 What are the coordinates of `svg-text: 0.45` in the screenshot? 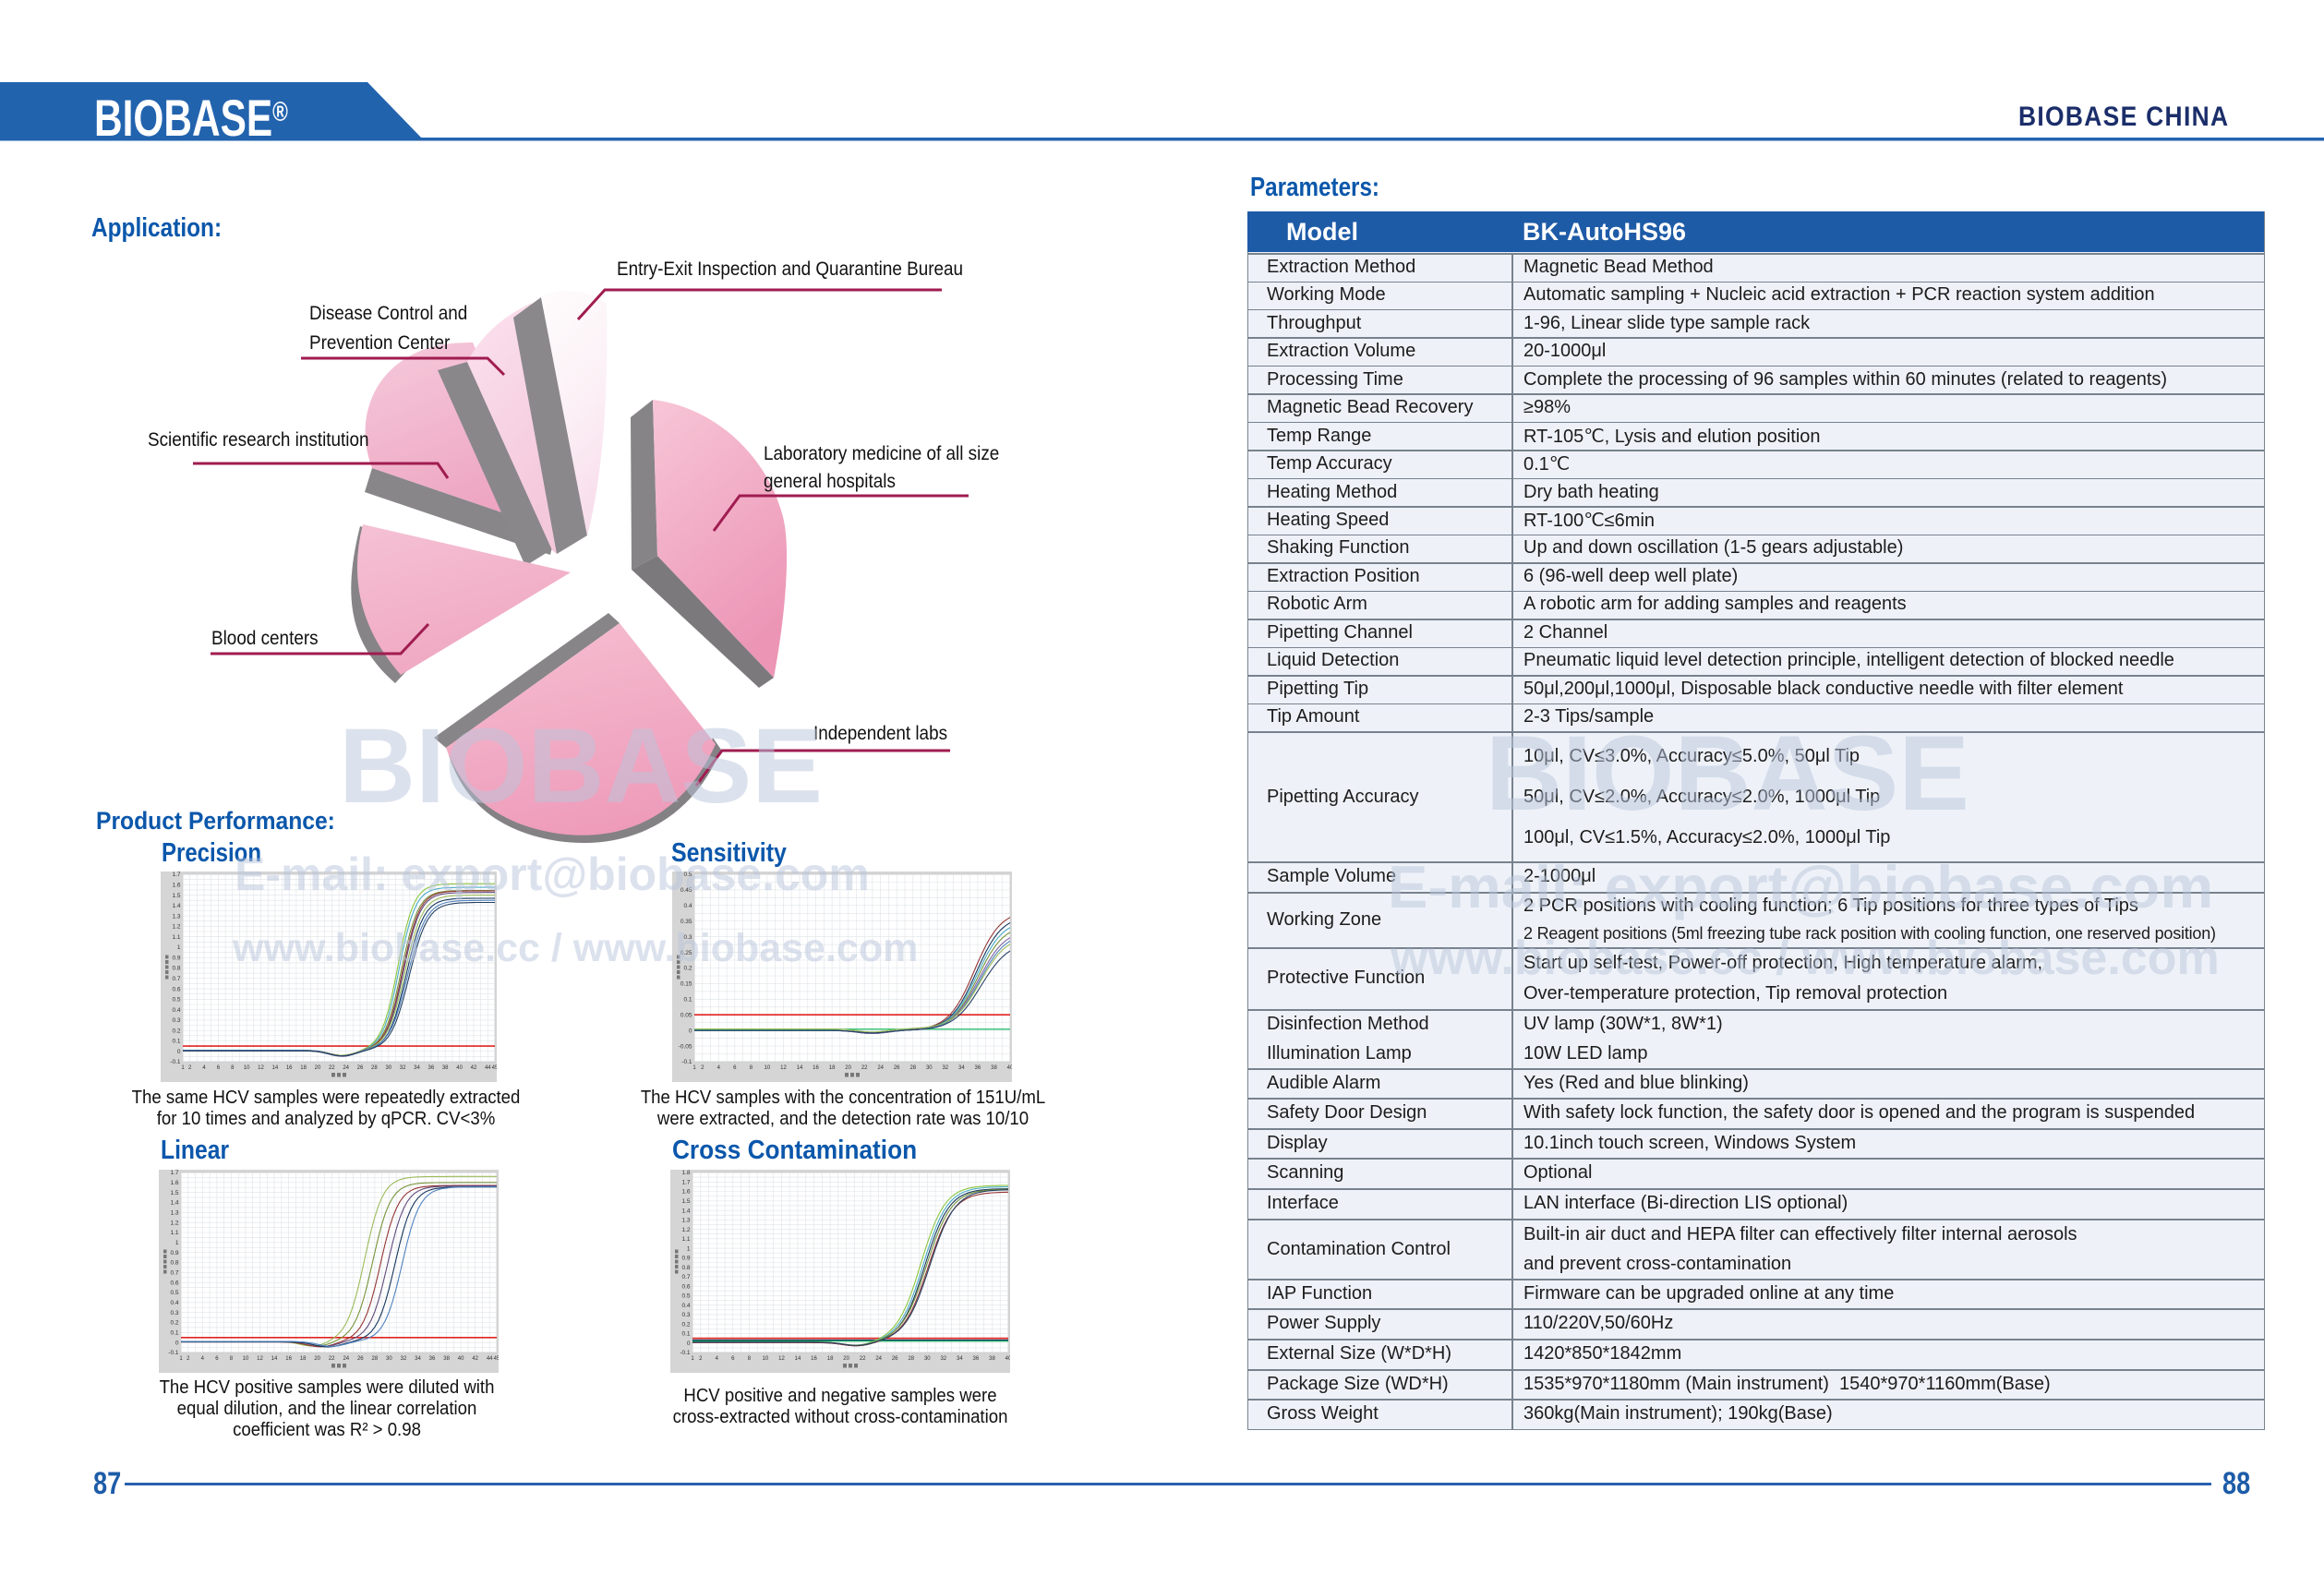 It's located at (686, 890).